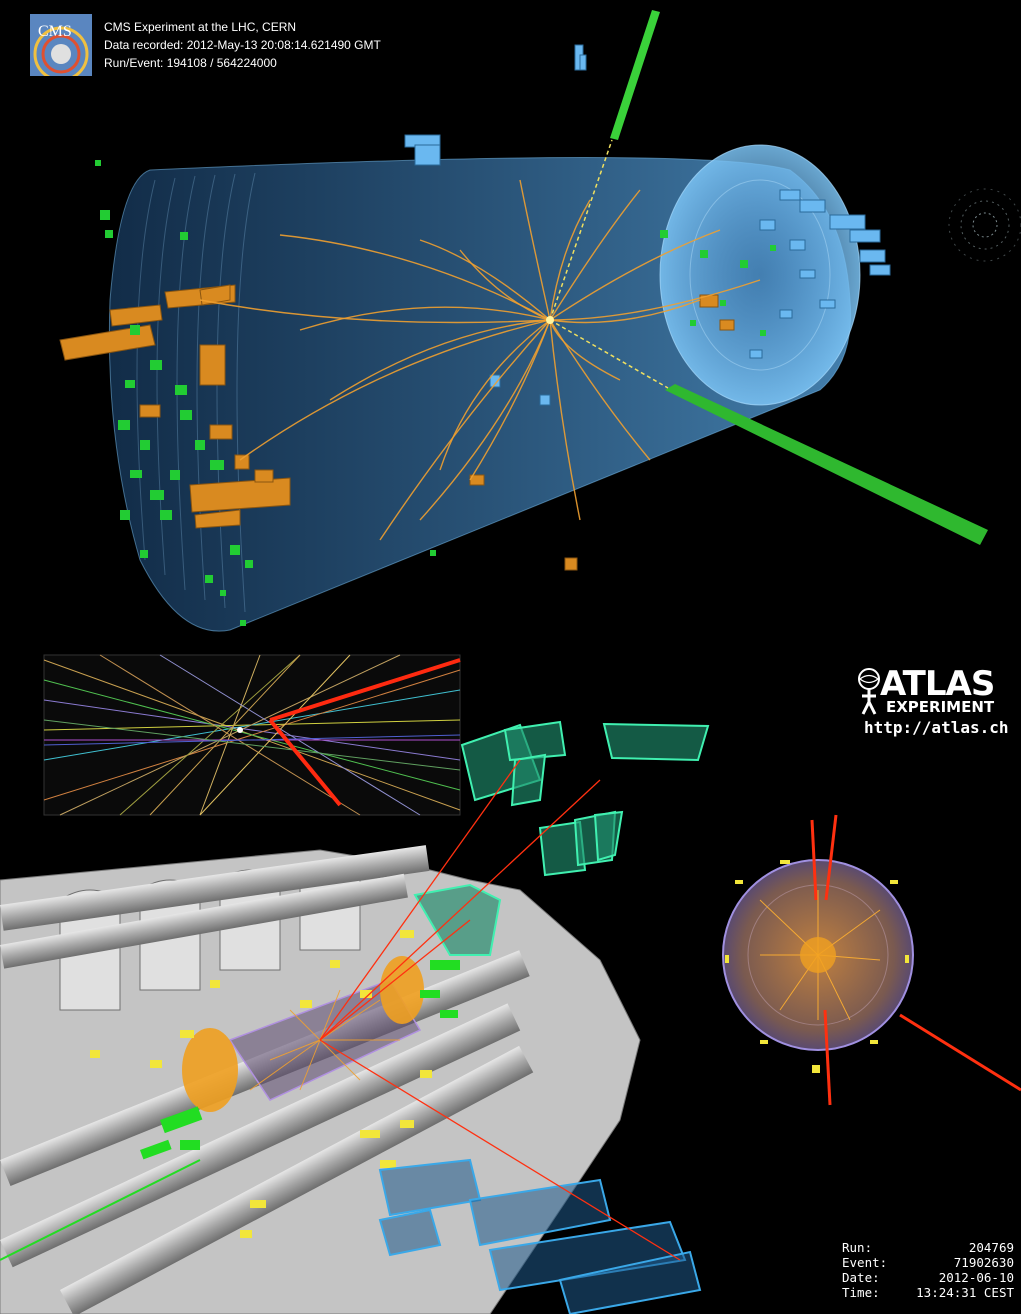 Image resolution: width=1021 pixels, height=1314 pixels. What do you see at coordinates (976, 1277) in the screenshot?
I see `date-value: 2012-06-10` at bounding box center [976, 1277].